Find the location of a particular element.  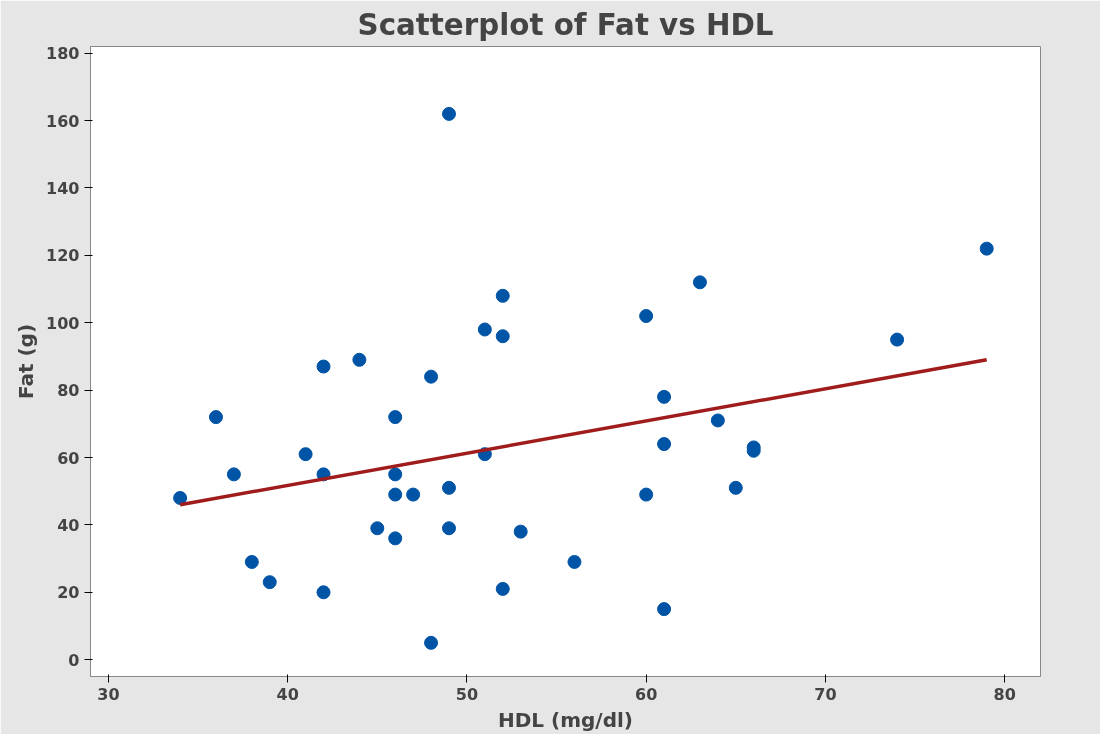

y-tick-label: 80 is located at coordinates (68, 391).